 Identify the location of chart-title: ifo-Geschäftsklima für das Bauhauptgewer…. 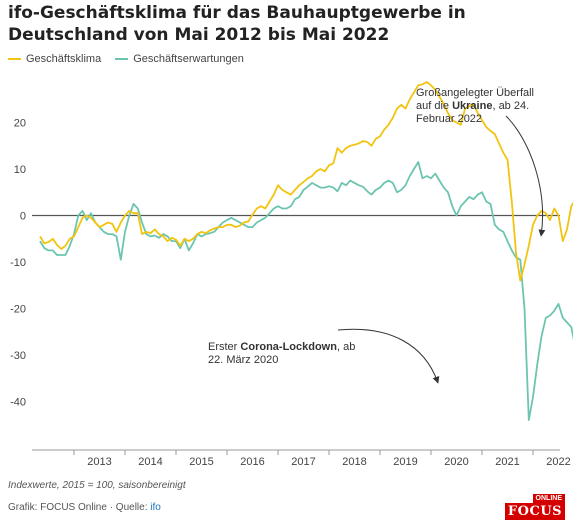
(237, 24).